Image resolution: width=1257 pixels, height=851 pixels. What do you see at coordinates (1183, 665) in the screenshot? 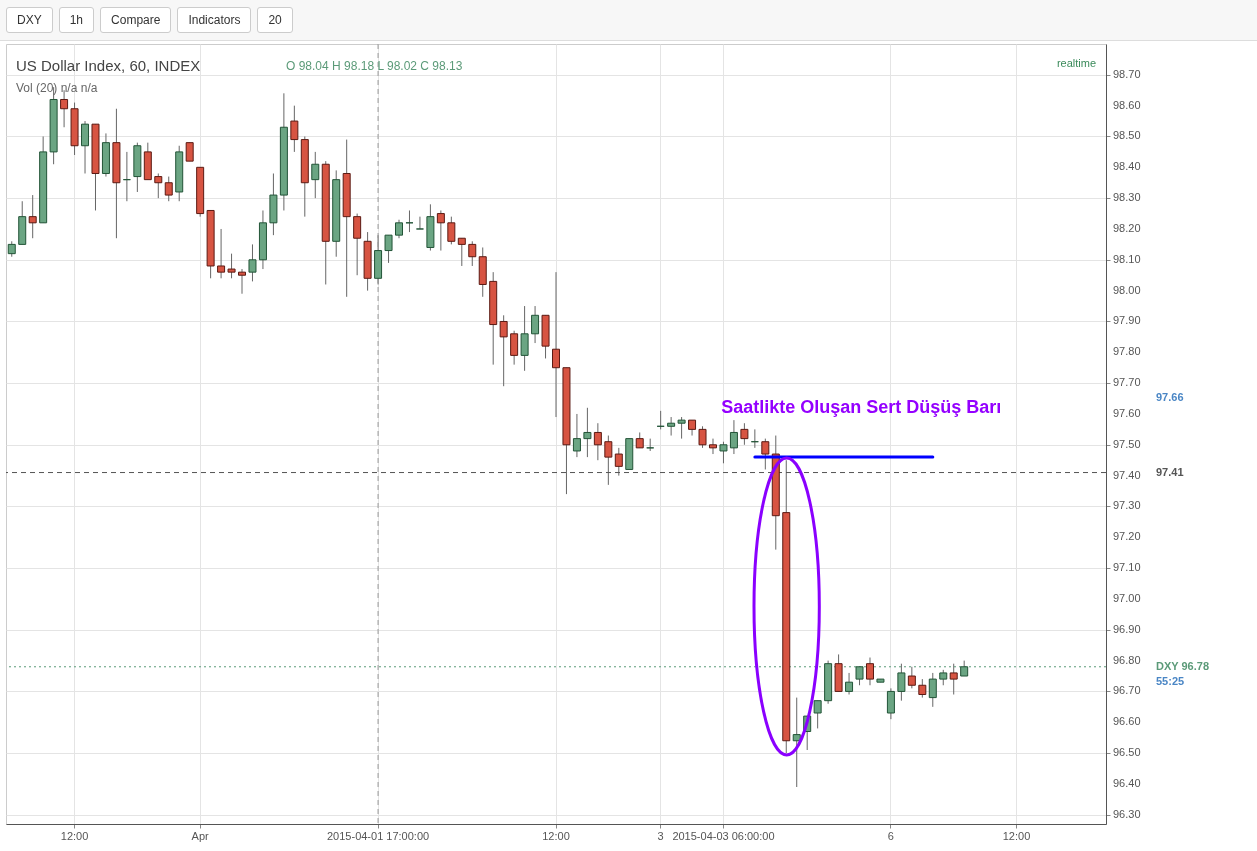
I see `ref-line-label: DXY 96.78` at bounding box center [1183, 665].